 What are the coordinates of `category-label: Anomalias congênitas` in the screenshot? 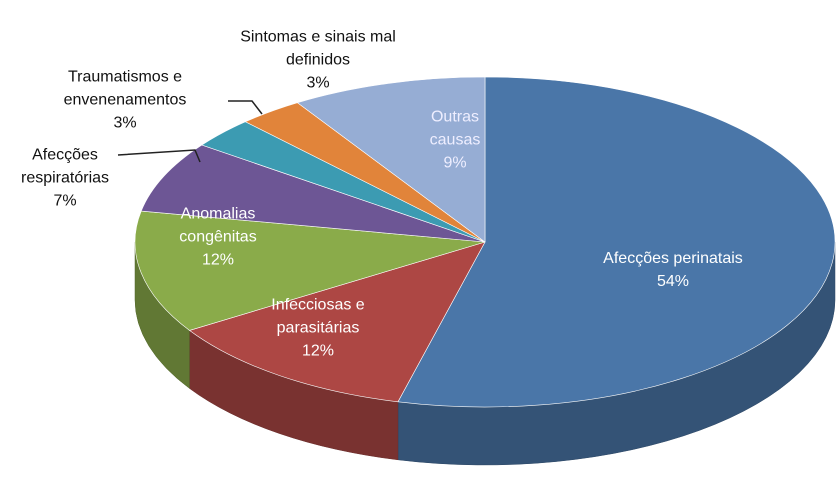 It's located at (218, 225).